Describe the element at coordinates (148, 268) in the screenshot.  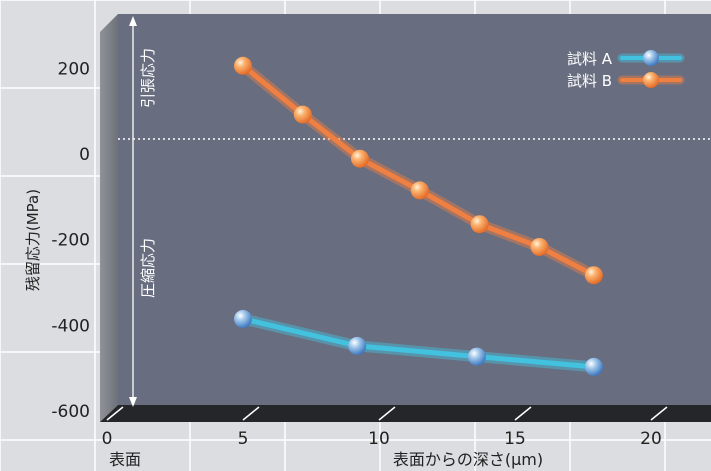
I see `compression-label: 圧縮応力` at that location.